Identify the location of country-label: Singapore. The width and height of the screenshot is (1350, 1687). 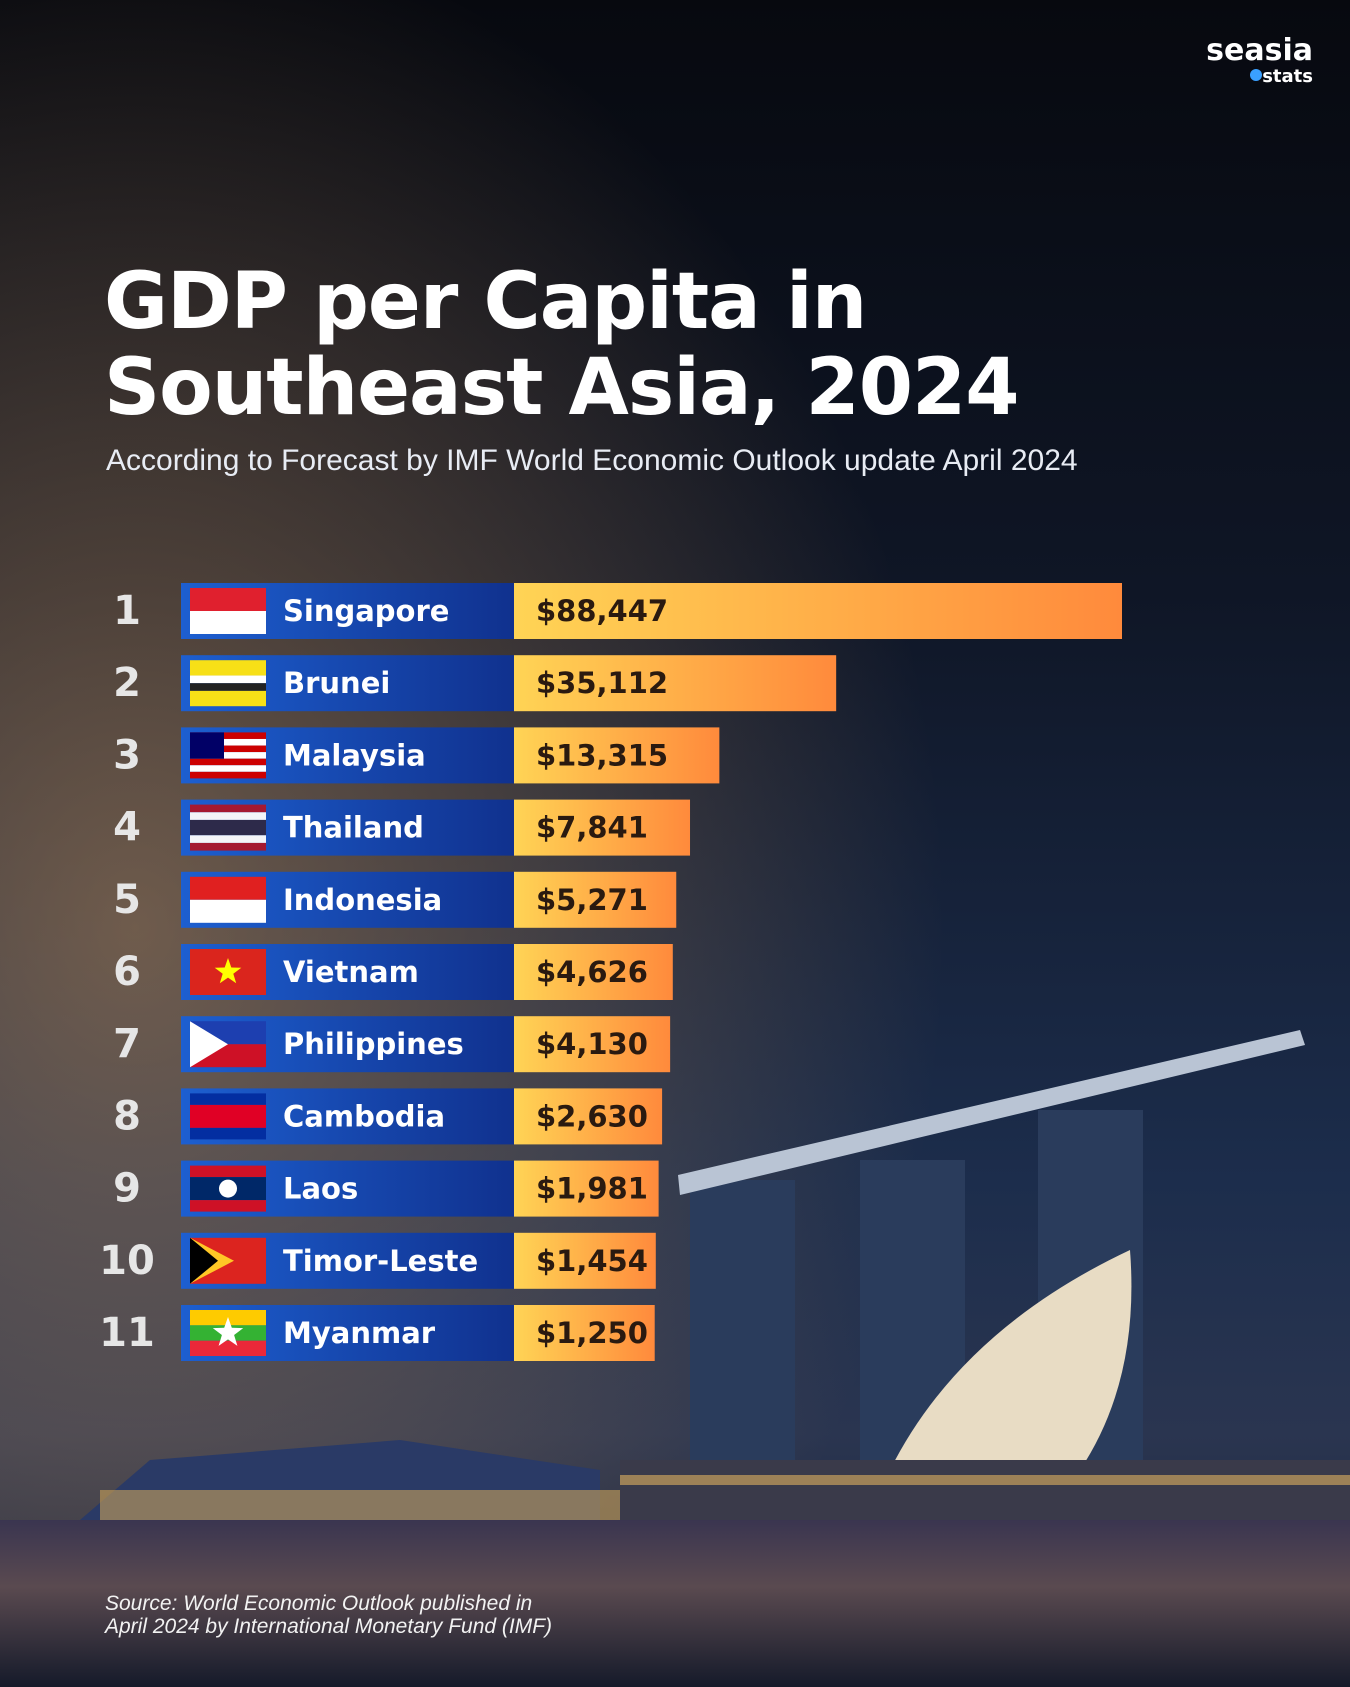
(366, 611).